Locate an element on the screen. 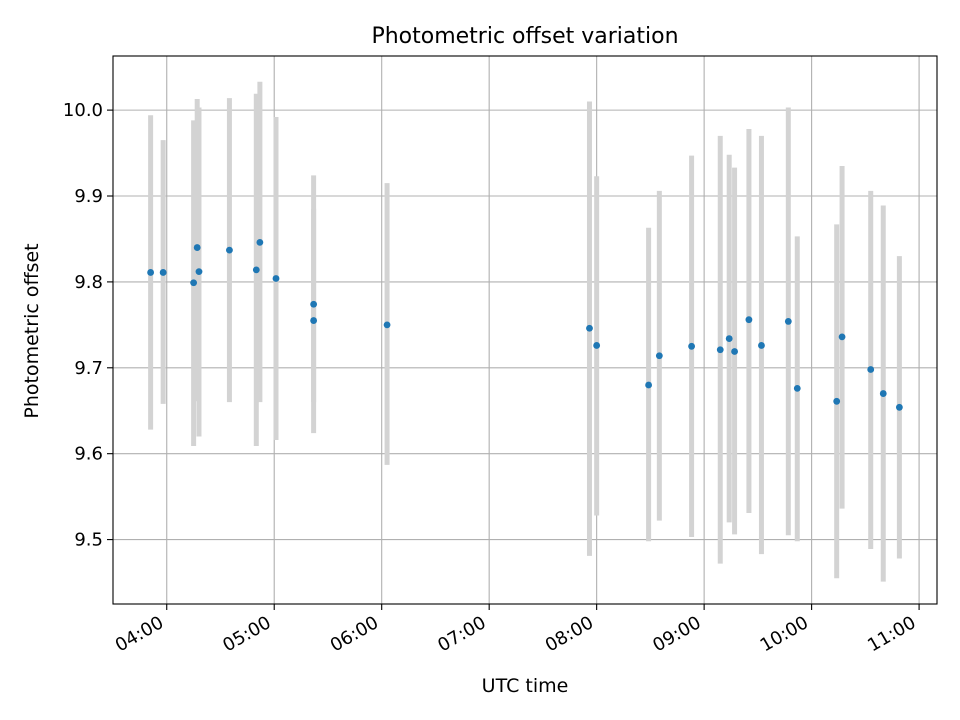 The image size is (960, 720). y-tick-label: 9.5 is located at coordinates (88, 540).